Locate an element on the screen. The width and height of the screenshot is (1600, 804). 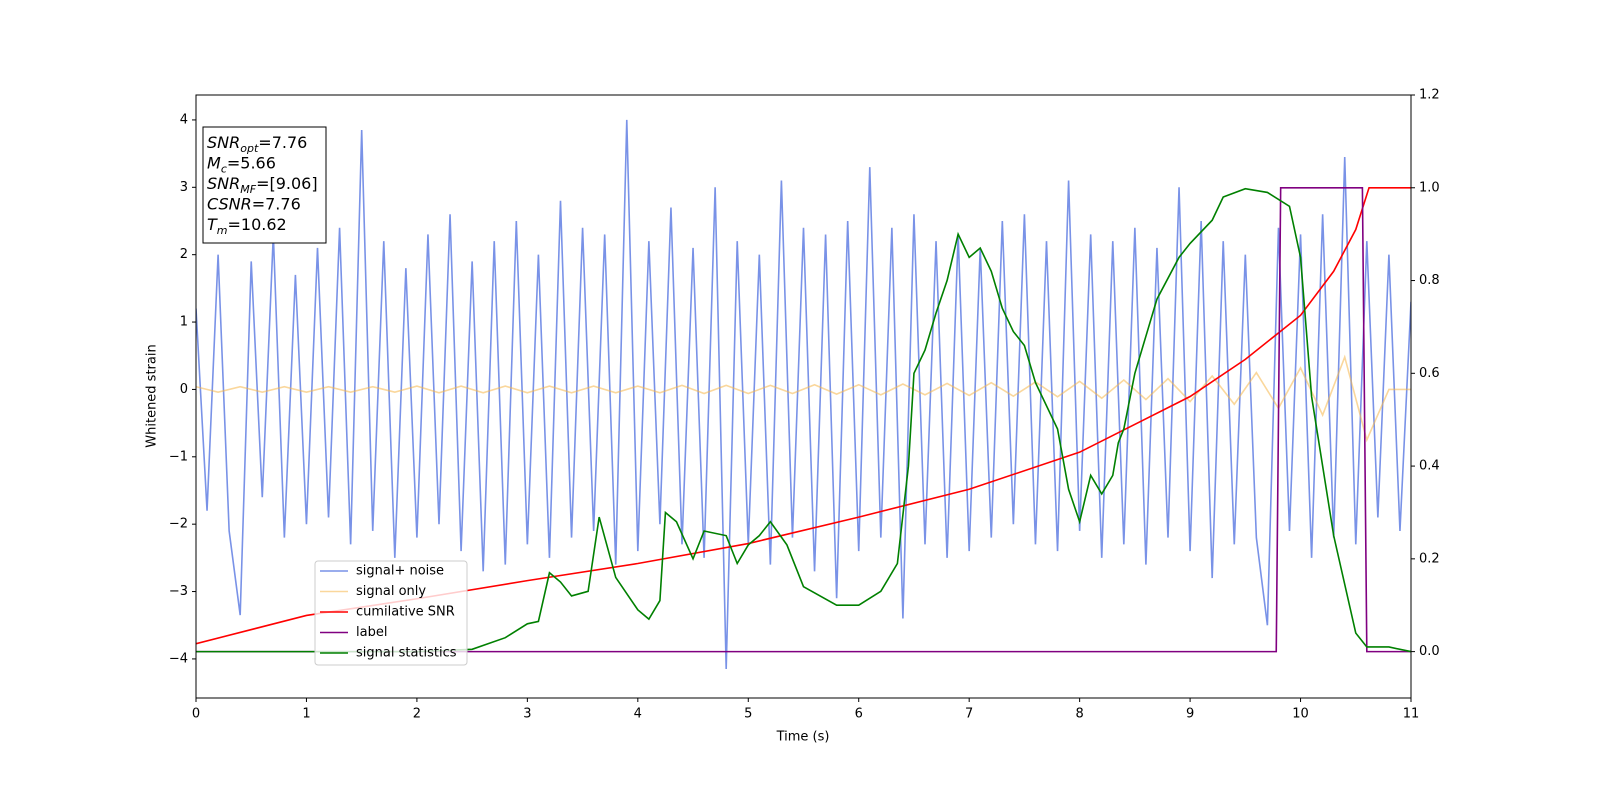
annotation: SNRMF=[9.06] is located at coordinates (262, 185).